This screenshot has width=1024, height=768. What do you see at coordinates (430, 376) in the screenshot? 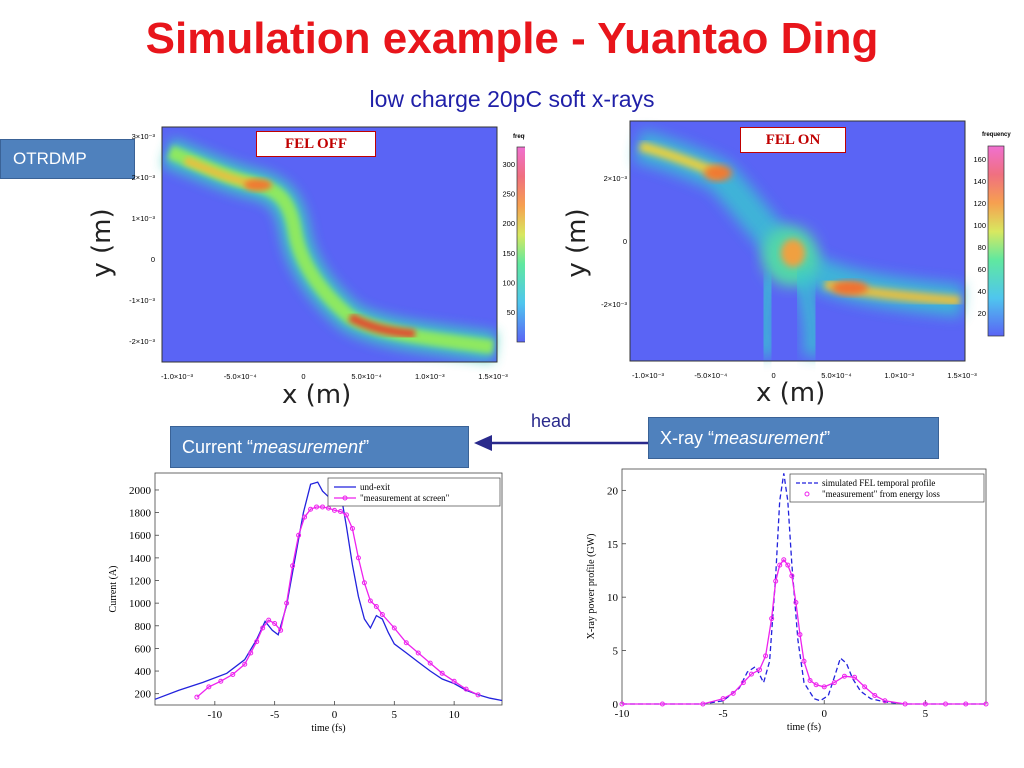
I see `x-tick-label: 1.0×10⁻³` at bounding box center [430, 376].